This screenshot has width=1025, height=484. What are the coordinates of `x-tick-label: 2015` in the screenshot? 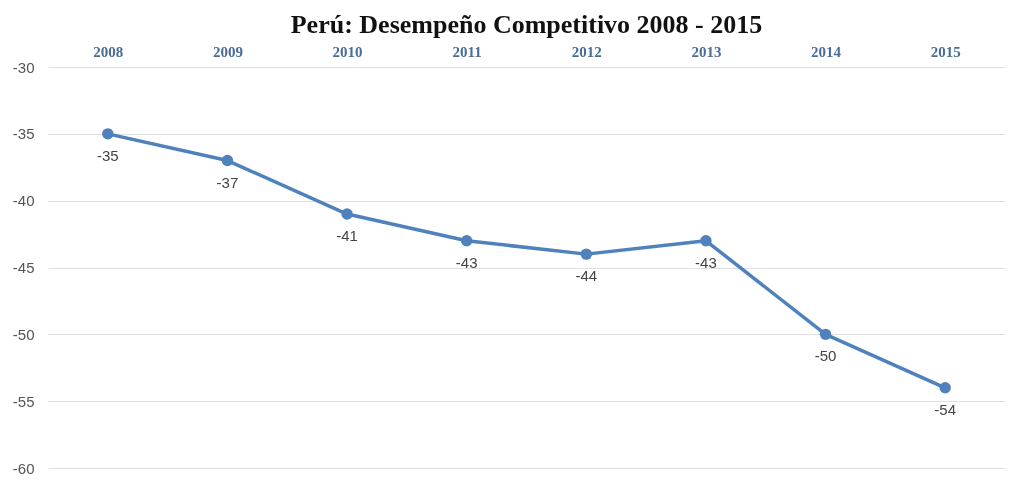 It's located at (945, 51).